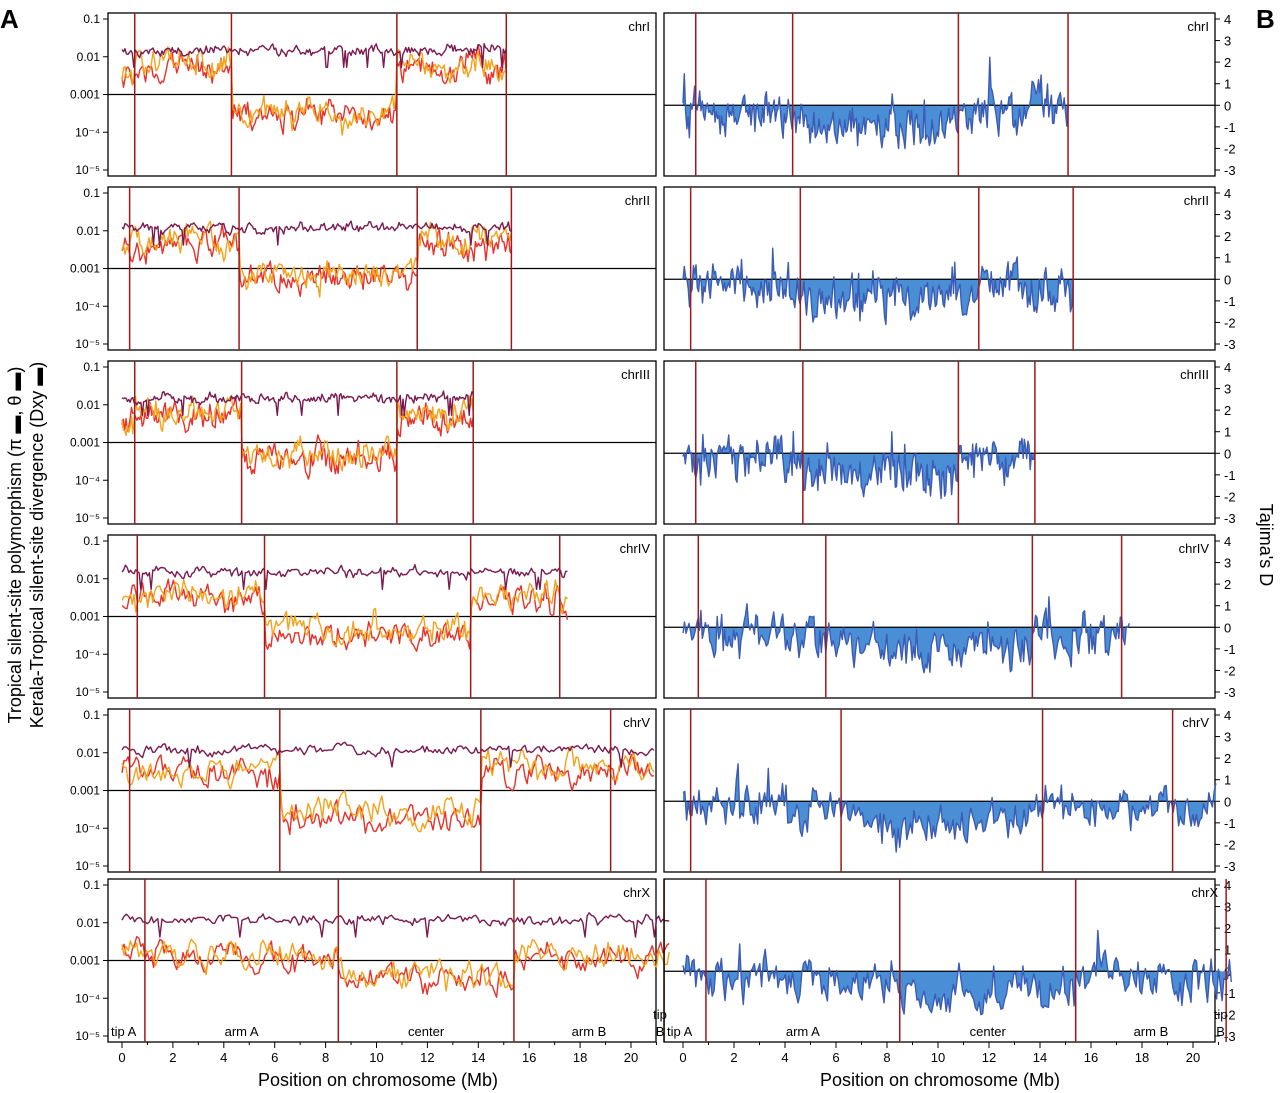 Image resolution: width=1280 pixels, height=1093 pixels. I want to click on panel-label-a: A, so click(9, 19).